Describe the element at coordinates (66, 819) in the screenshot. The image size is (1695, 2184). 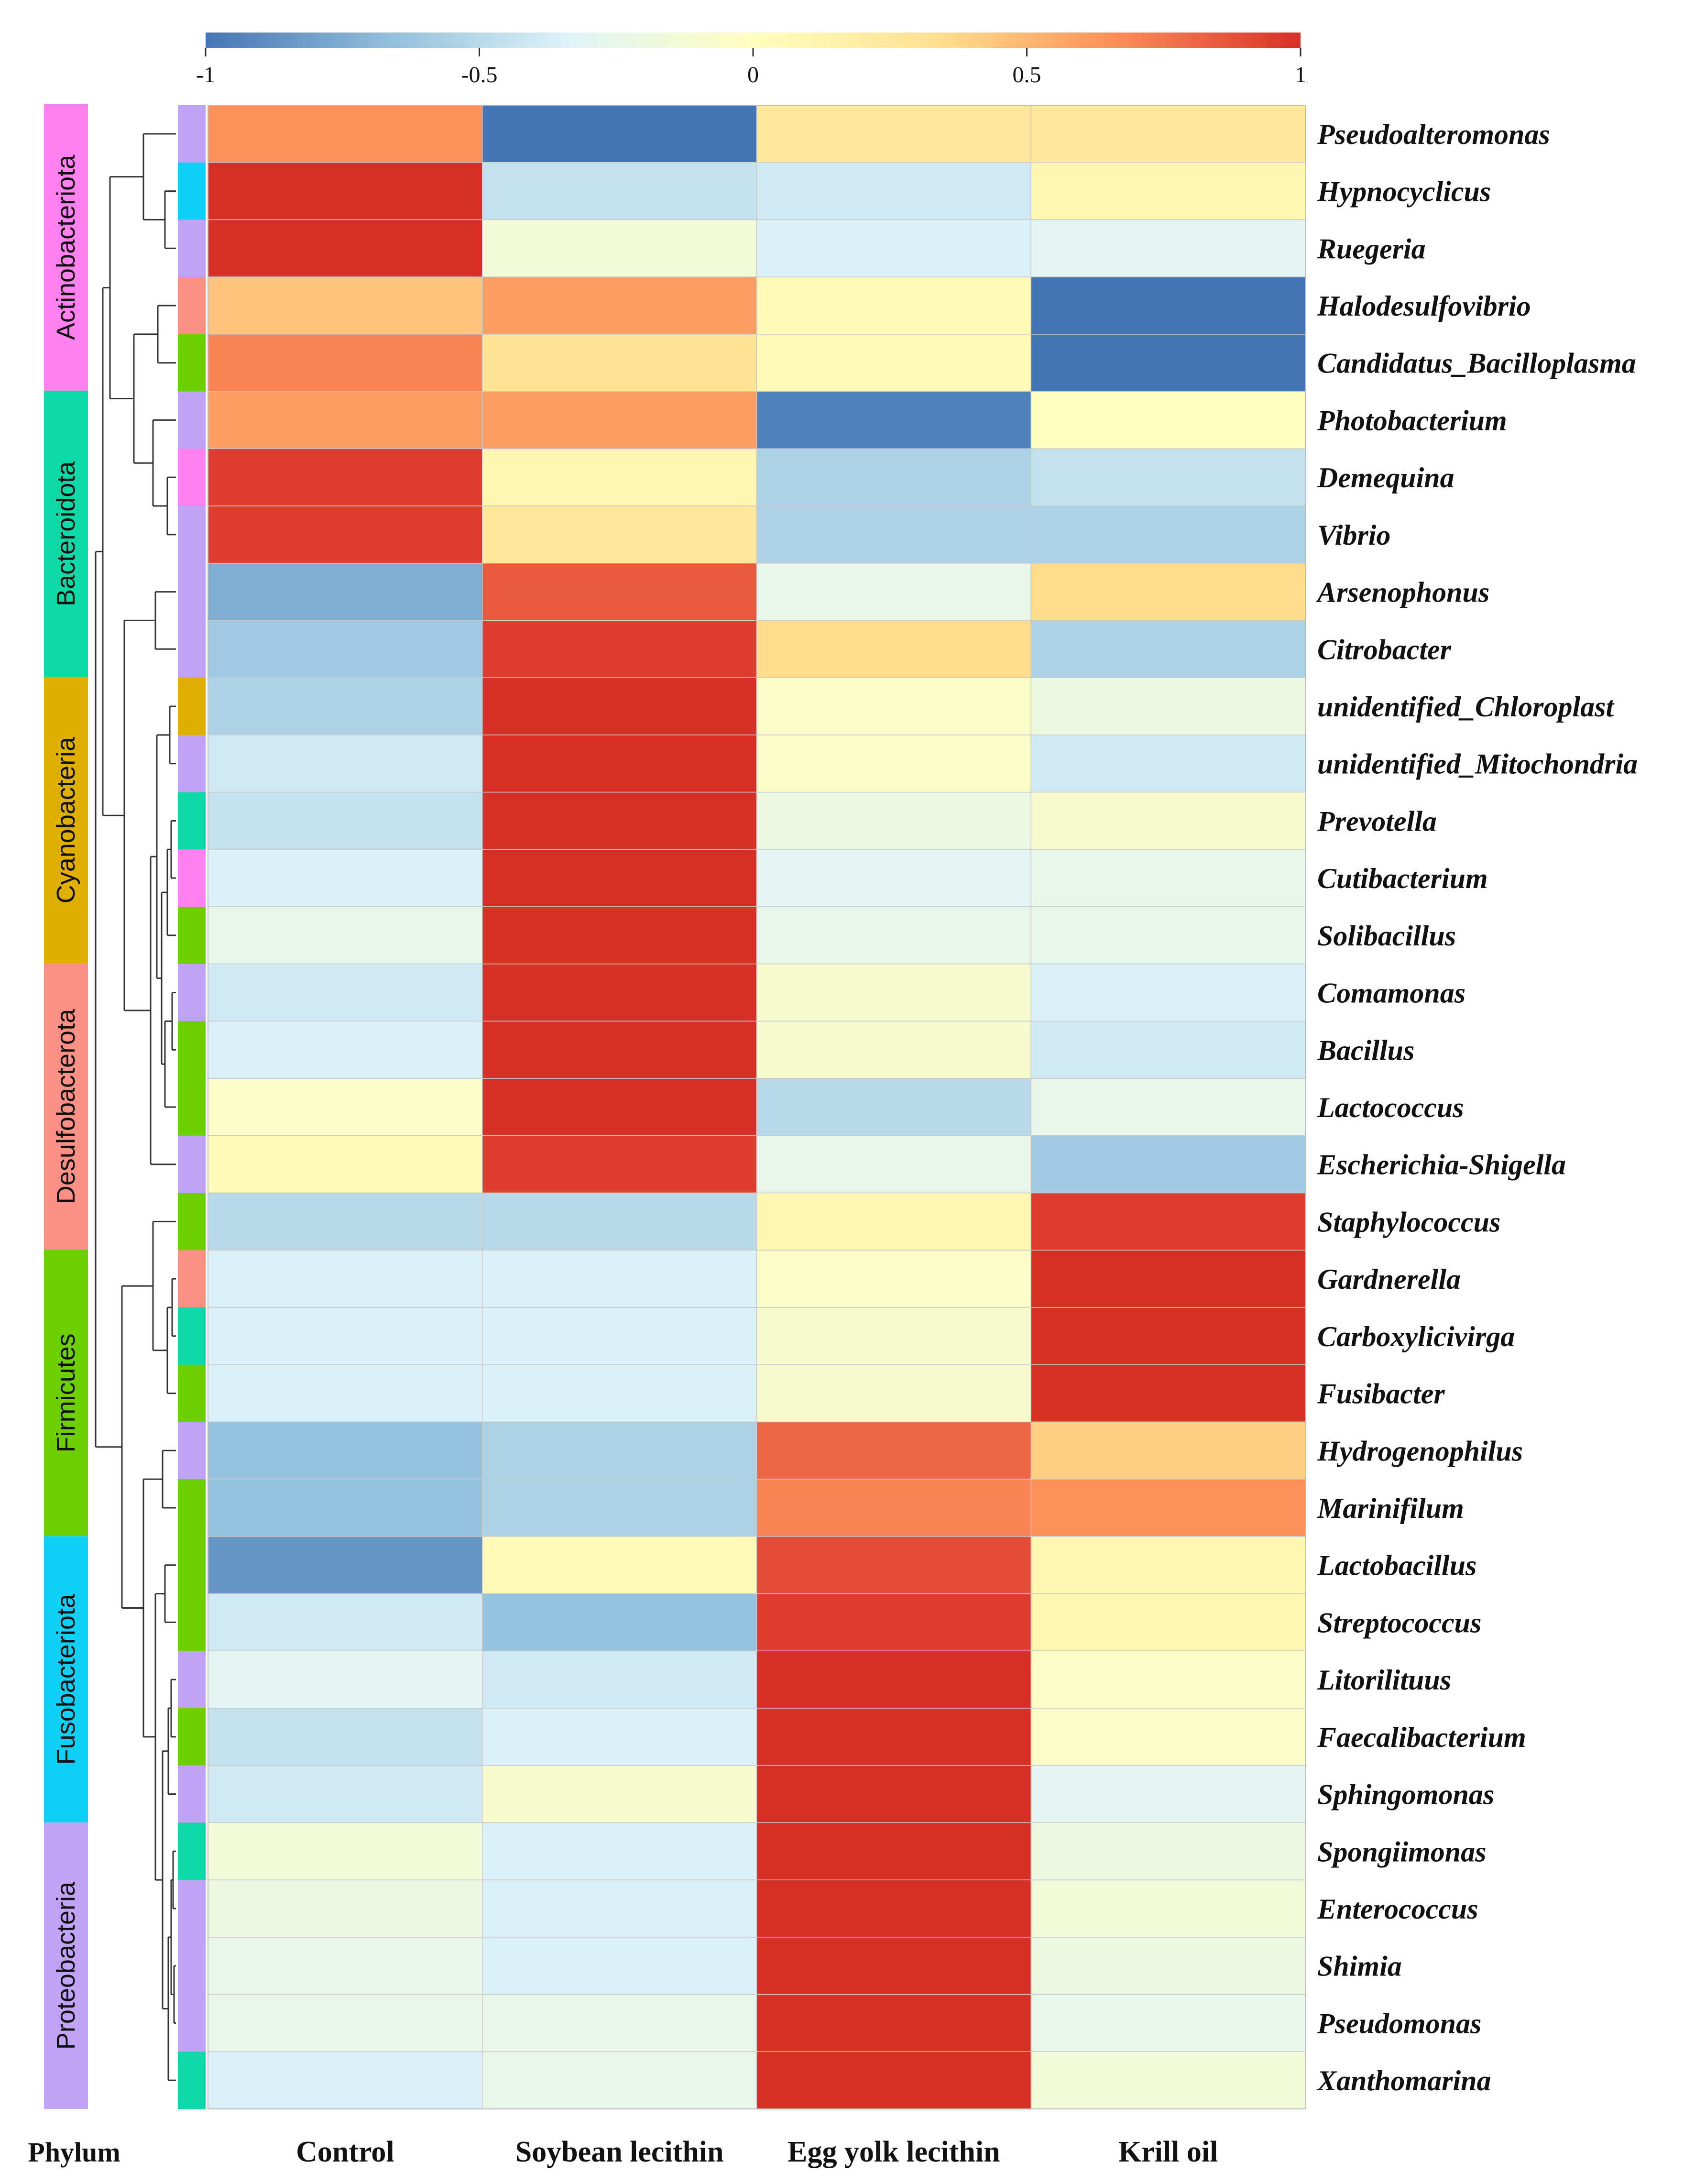
I see `phylum-legend-label: Cyanobacteria` at that location.